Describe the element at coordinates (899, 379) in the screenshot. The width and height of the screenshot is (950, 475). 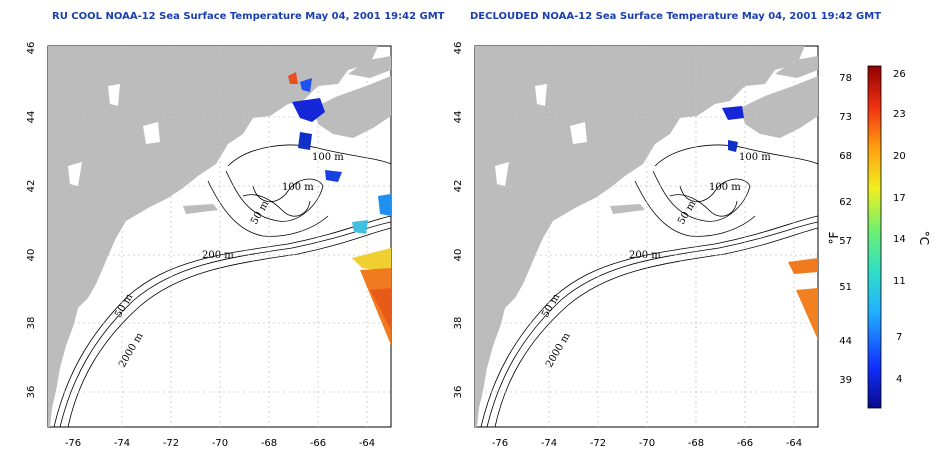
I see `celsius-tick: 4` at that location.